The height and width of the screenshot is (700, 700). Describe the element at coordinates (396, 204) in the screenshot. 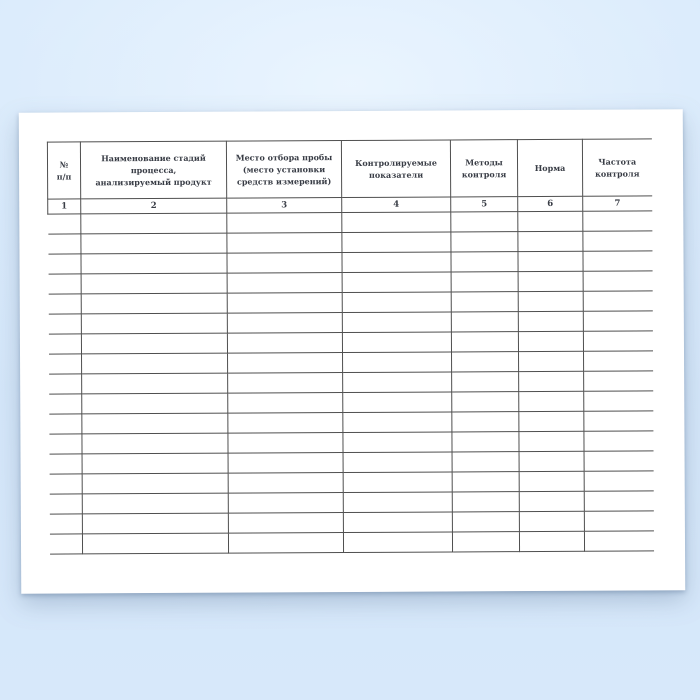

I see `column-number-4: 4` at that location.